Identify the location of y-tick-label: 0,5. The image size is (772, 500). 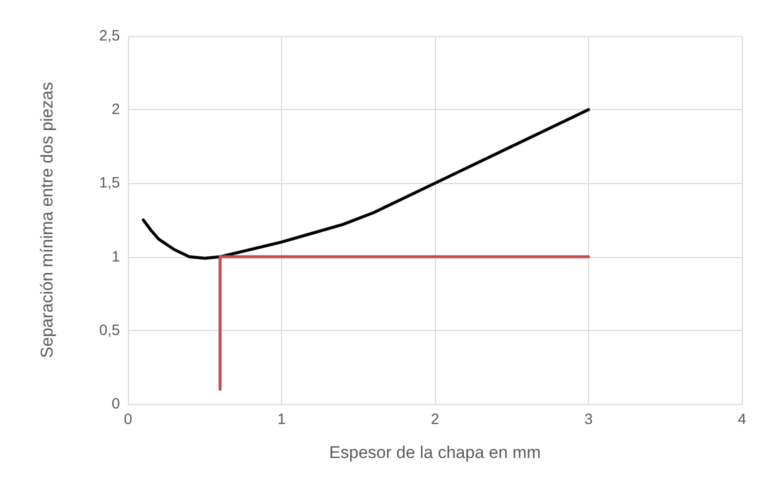
(109, 330).